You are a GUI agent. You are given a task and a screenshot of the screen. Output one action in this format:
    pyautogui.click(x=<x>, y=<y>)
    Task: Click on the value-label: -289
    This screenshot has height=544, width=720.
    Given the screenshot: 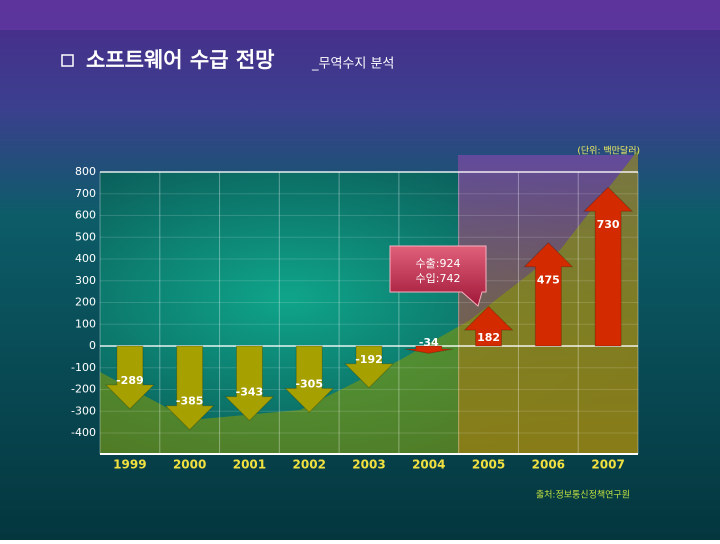 What is the action you would take?
    pyautogui.click(x=130, y=380)
    